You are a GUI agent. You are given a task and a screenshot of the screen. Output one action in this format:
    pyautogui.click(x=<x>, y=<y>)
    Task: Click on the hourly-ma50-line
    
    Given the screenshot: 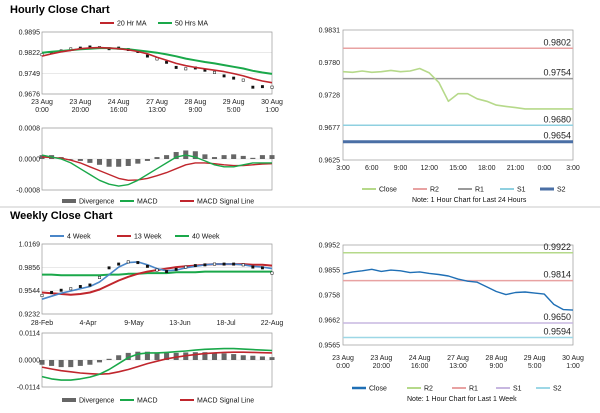 What is the action you would take?
    pyautogui.click(x=157, y=61)
    